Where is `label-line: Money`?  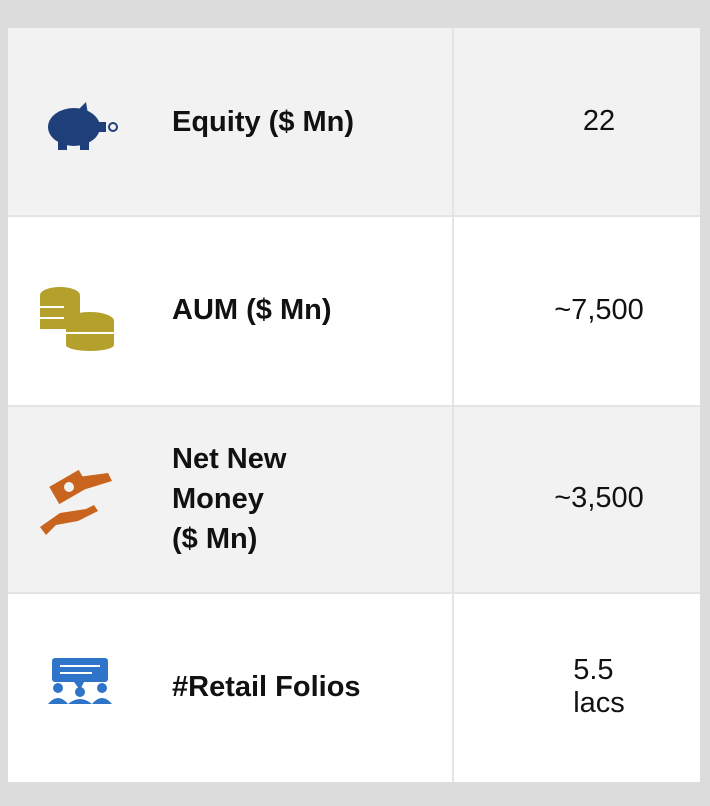 label-line: Money is located at coordinates (218, 498).